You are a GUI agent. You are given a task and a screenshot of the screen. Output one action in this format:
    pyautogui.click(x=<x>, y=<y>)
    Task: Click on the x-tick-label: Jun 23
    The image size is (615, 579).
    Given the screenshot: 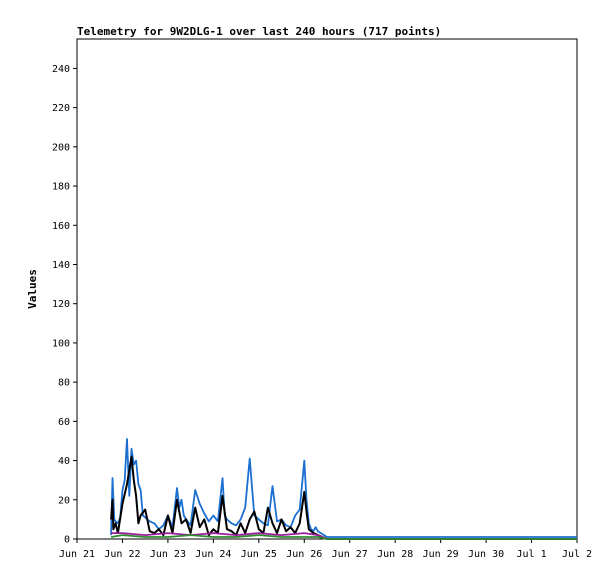 What is the action you would take?
    pyautogui.click(x=168, y=554)
    